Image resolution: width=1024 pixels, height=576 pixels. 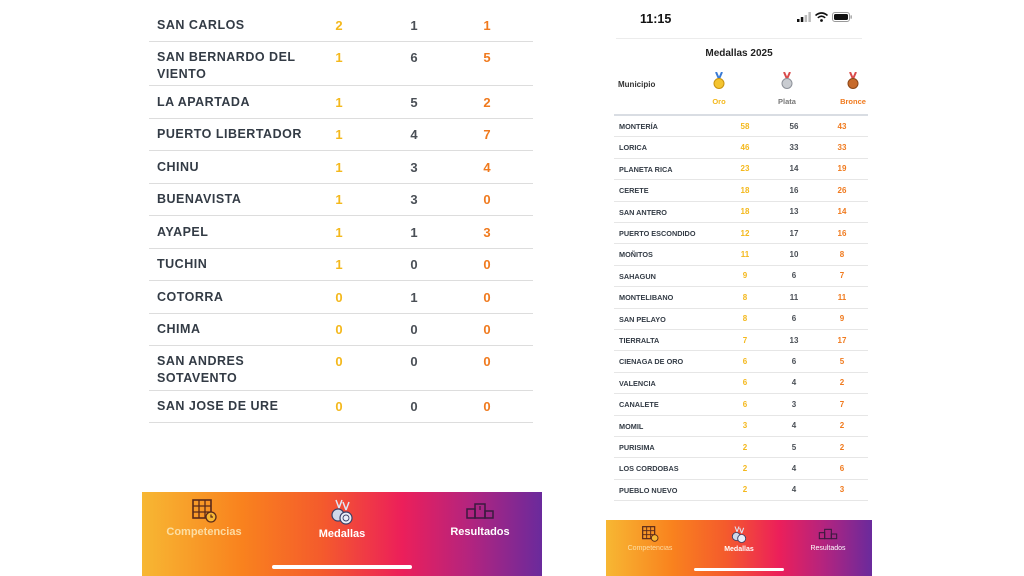 I want to click on table-row: SAN ANDRES SOTAVENTO 0 0 0, so click(x=341, y=368).